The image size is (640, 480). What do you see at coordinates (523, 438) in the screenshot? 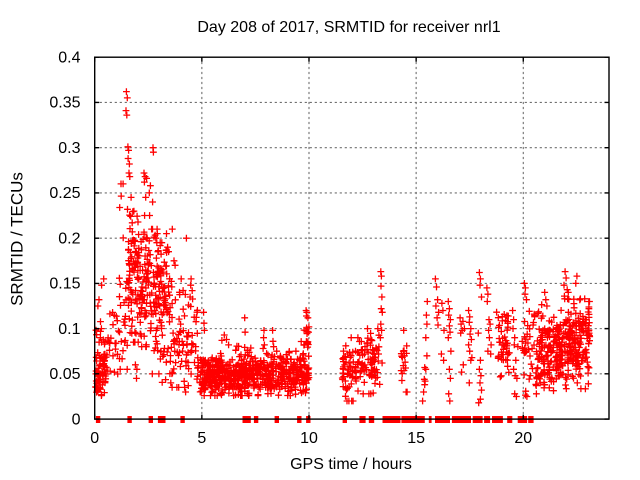
I see `svg-text: 20` at bounding box center [523, 438].